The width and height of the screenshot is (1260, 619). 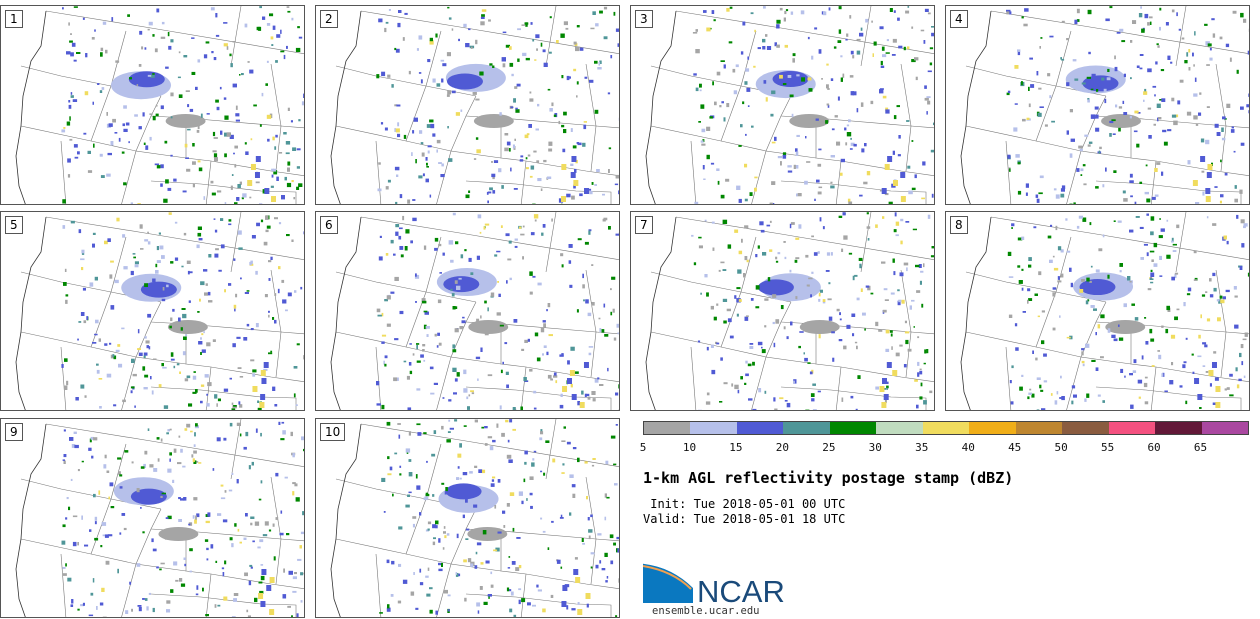 What do you see at coordinates (329, 19) in the screenshot?
I see `panel-number: 2` at bounding box center [329, 19].